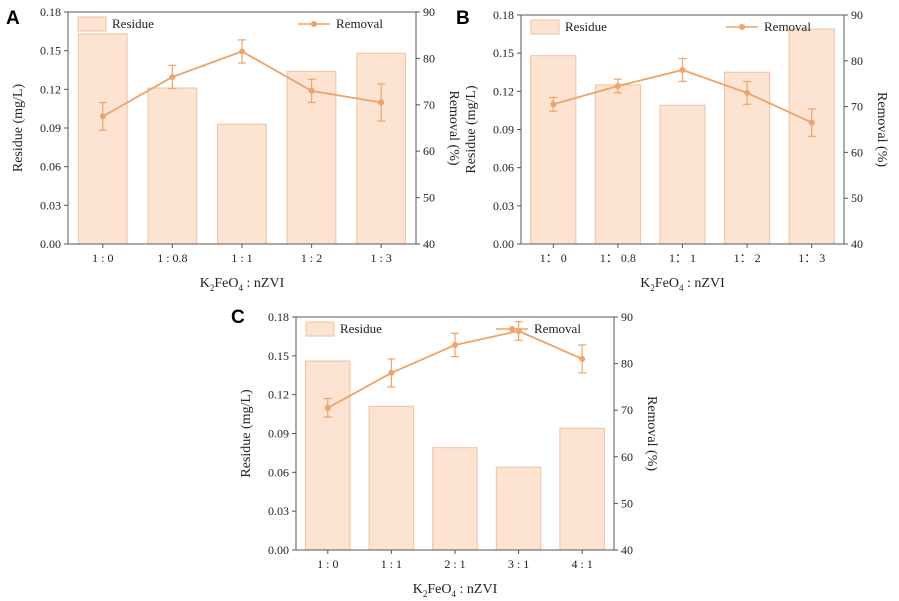  Describe the element at coordinates (463, 18) in the screenshot. I see `panel-letter: B` at that location.